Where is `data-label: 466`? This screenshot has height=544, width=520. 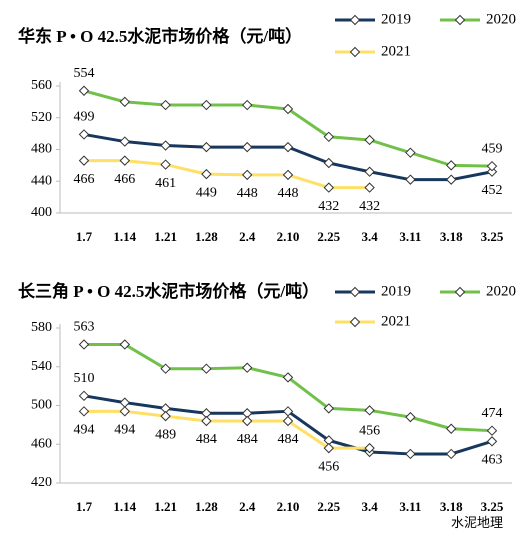
data-label: 466 is located at coordinates (124, 179).